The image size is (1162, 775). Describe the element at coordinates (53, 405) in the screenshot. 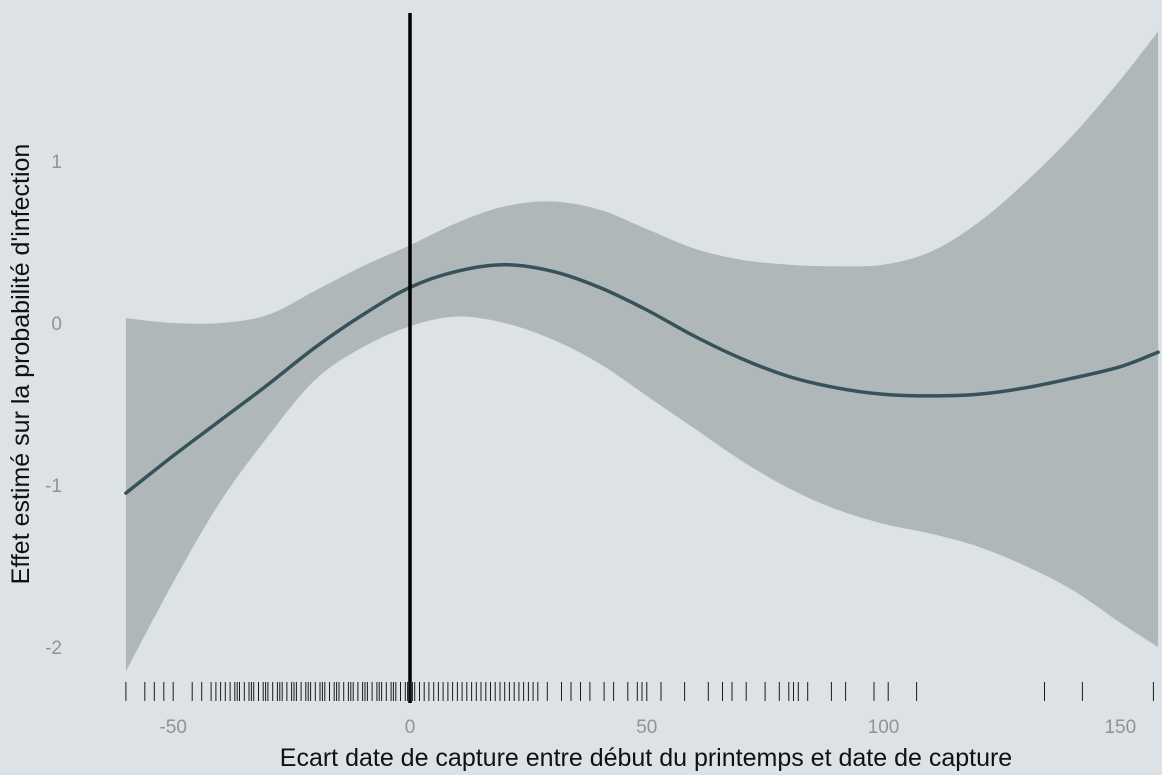

I see `y-tick-labels: -2 -1 0 1` at that location.